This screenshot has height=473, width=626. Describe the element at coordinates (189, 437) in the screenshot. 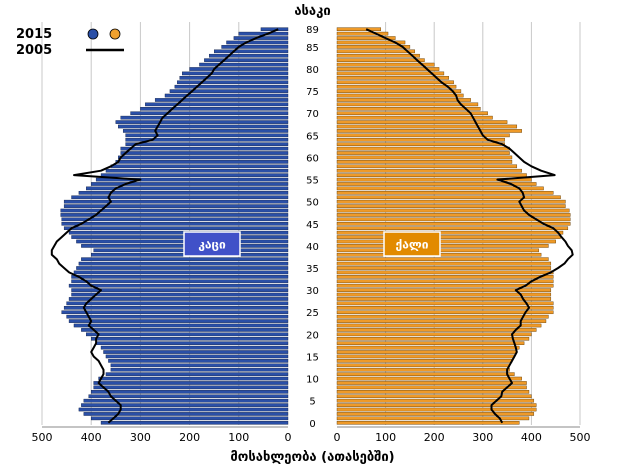

I see `x-tick-left-200: 200` at that location.